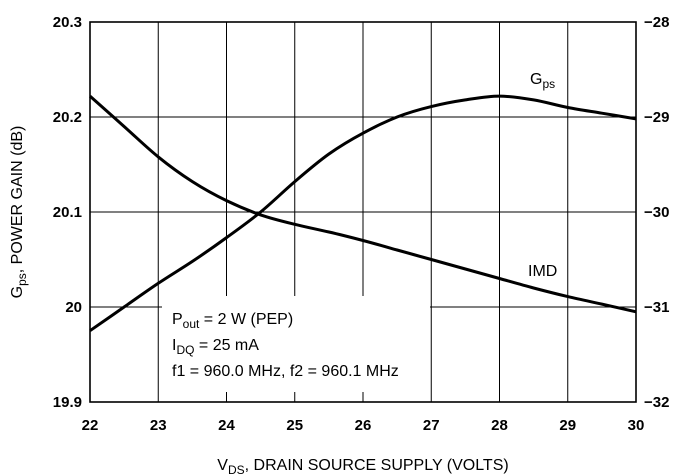 This screenshot has height=474, width=680. Describe the element at coordinates (377, 465) in the screenshot. I see `x-axis-title-rest: , DRAIN SOURCE SUPPLY (VOLTS)` at that location.